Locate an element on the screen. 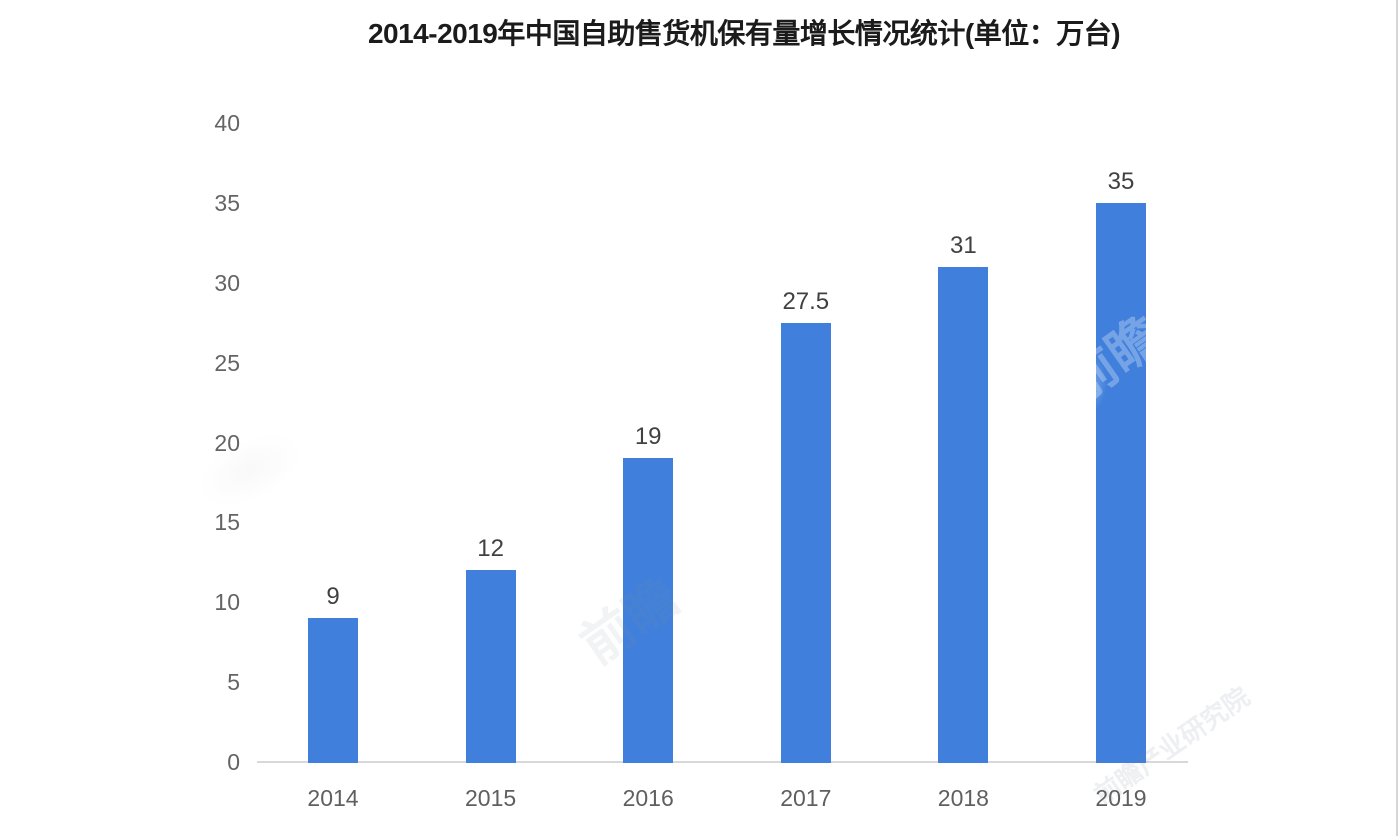  y-axis-tick-label: 40 is located at coordinates (227, 123).